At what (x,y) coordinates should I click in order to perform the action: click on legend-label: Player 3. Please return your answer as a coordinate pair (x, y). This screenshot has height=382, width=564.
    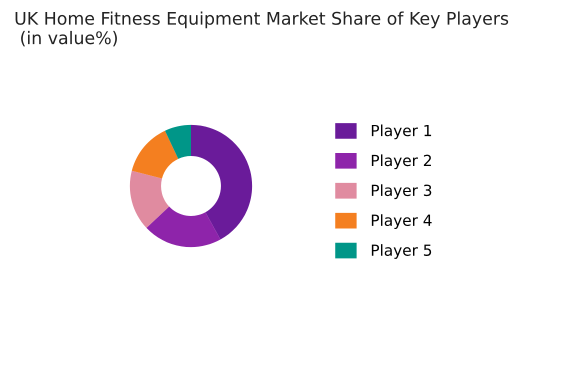
    Looking at the image, I should click on (402, 192).